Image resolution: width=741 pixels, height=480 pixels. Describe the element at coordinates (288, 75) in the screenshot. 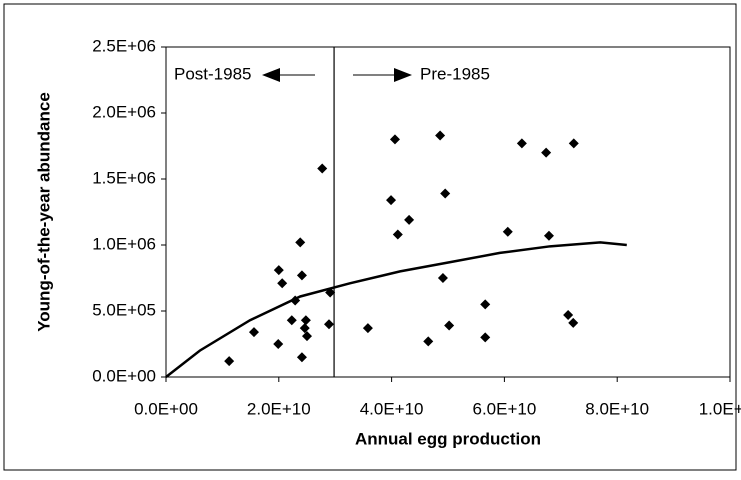

I see `arrow-left` at that location.